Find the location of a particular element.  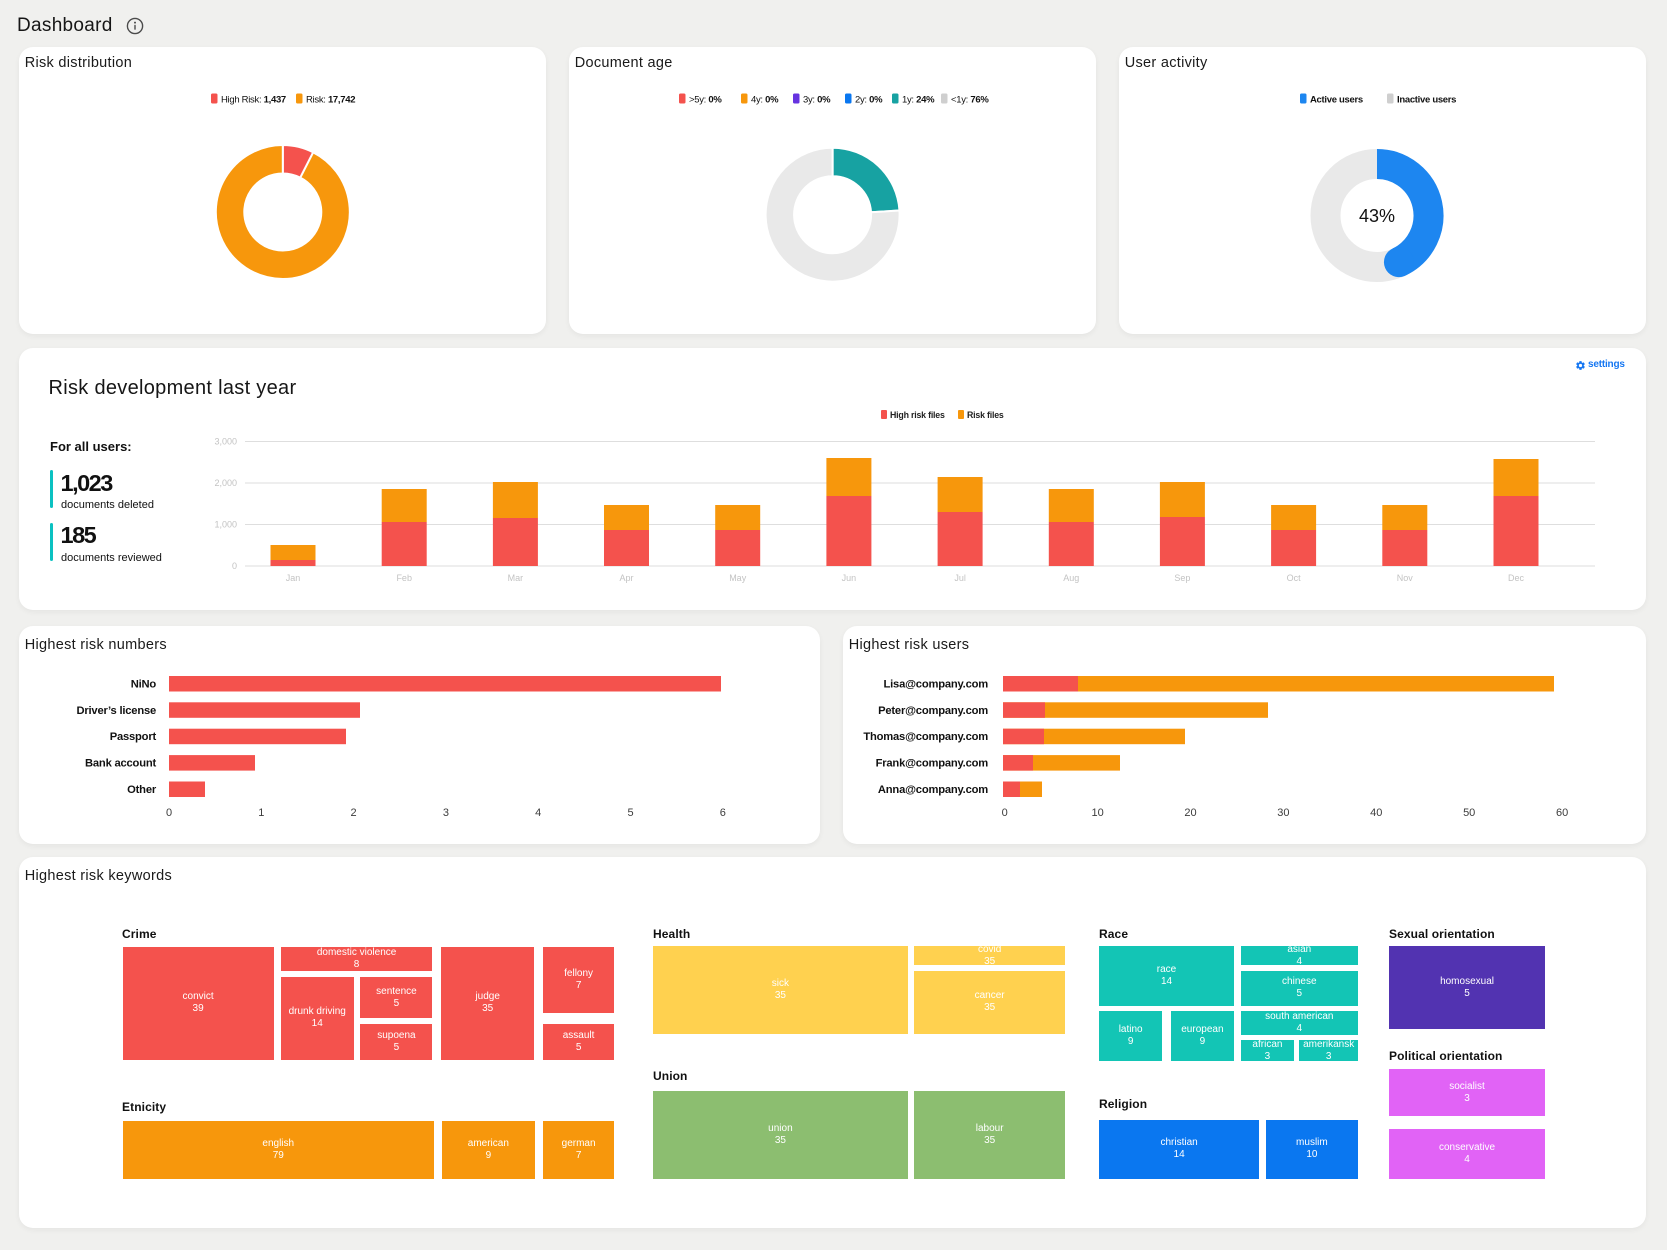

svg-text: Risk: 17,742 is located at coordinates (330, 99).